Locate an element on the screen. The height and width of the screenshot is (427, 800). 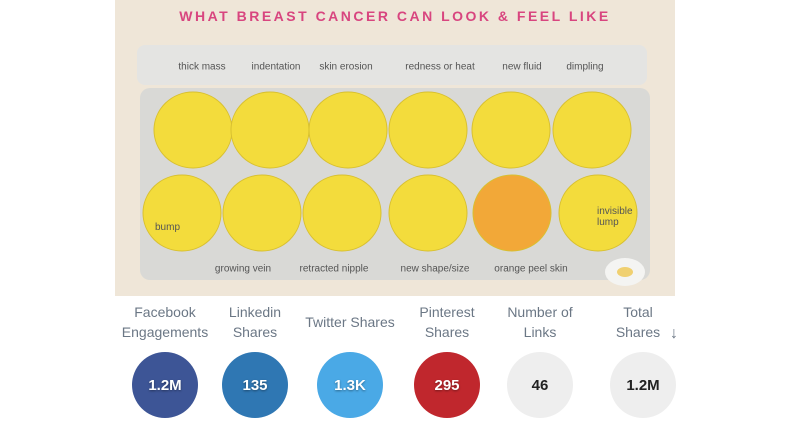
metric-label-text: Linkedin Shares is located at coordinates (255, 322).